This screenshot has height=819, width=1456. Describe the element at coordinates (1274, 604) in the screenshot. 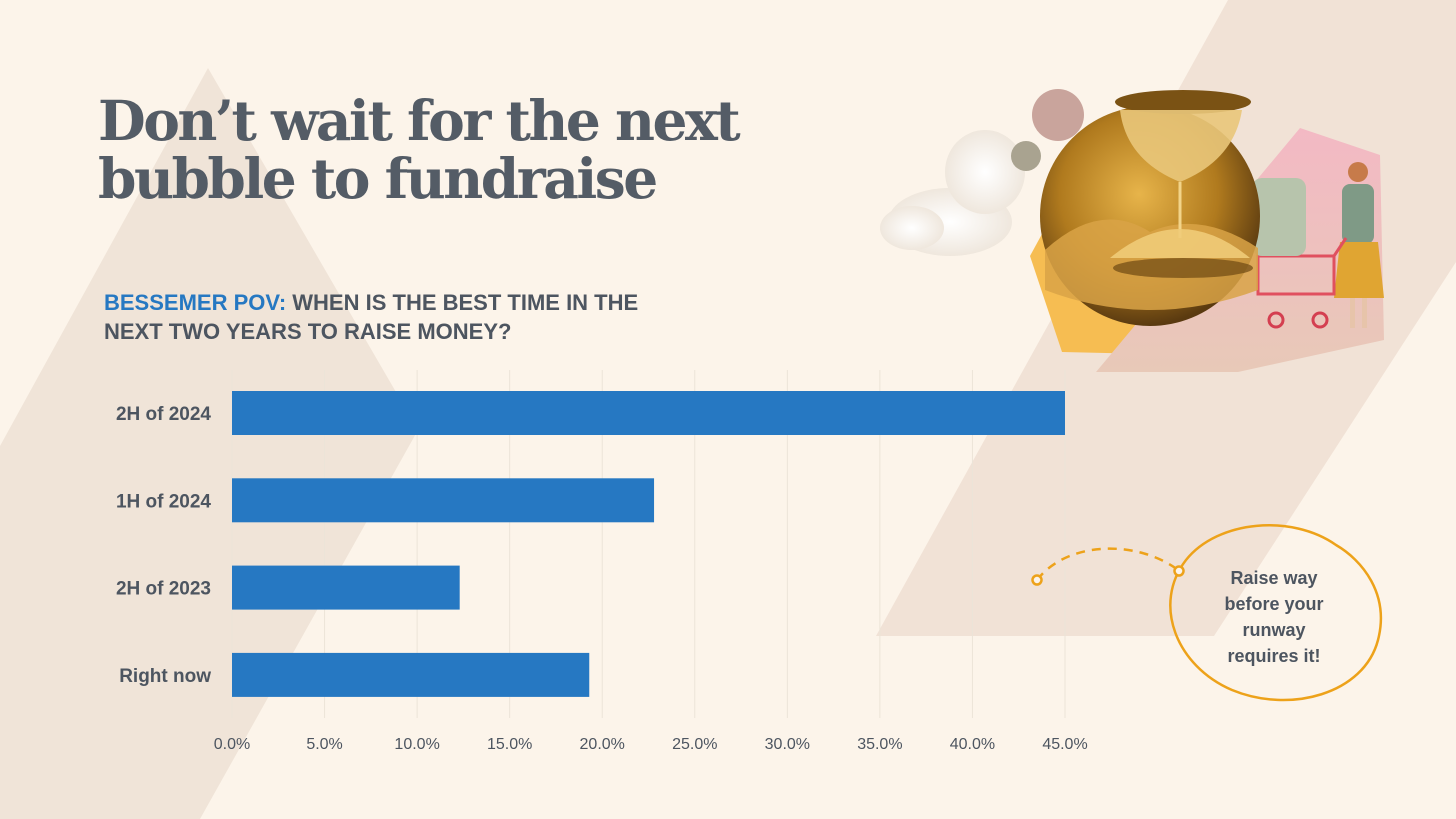

I see `callout-line-2: before your` at that location.